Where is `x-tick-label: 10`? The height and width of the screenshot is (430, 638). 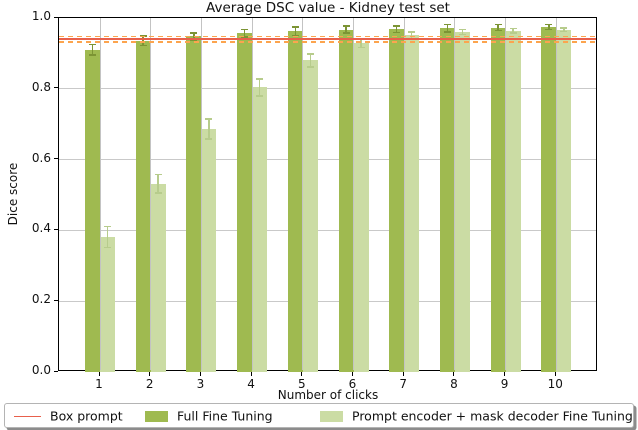 x-tick-label: 10 is located at coordinates (555, 384).